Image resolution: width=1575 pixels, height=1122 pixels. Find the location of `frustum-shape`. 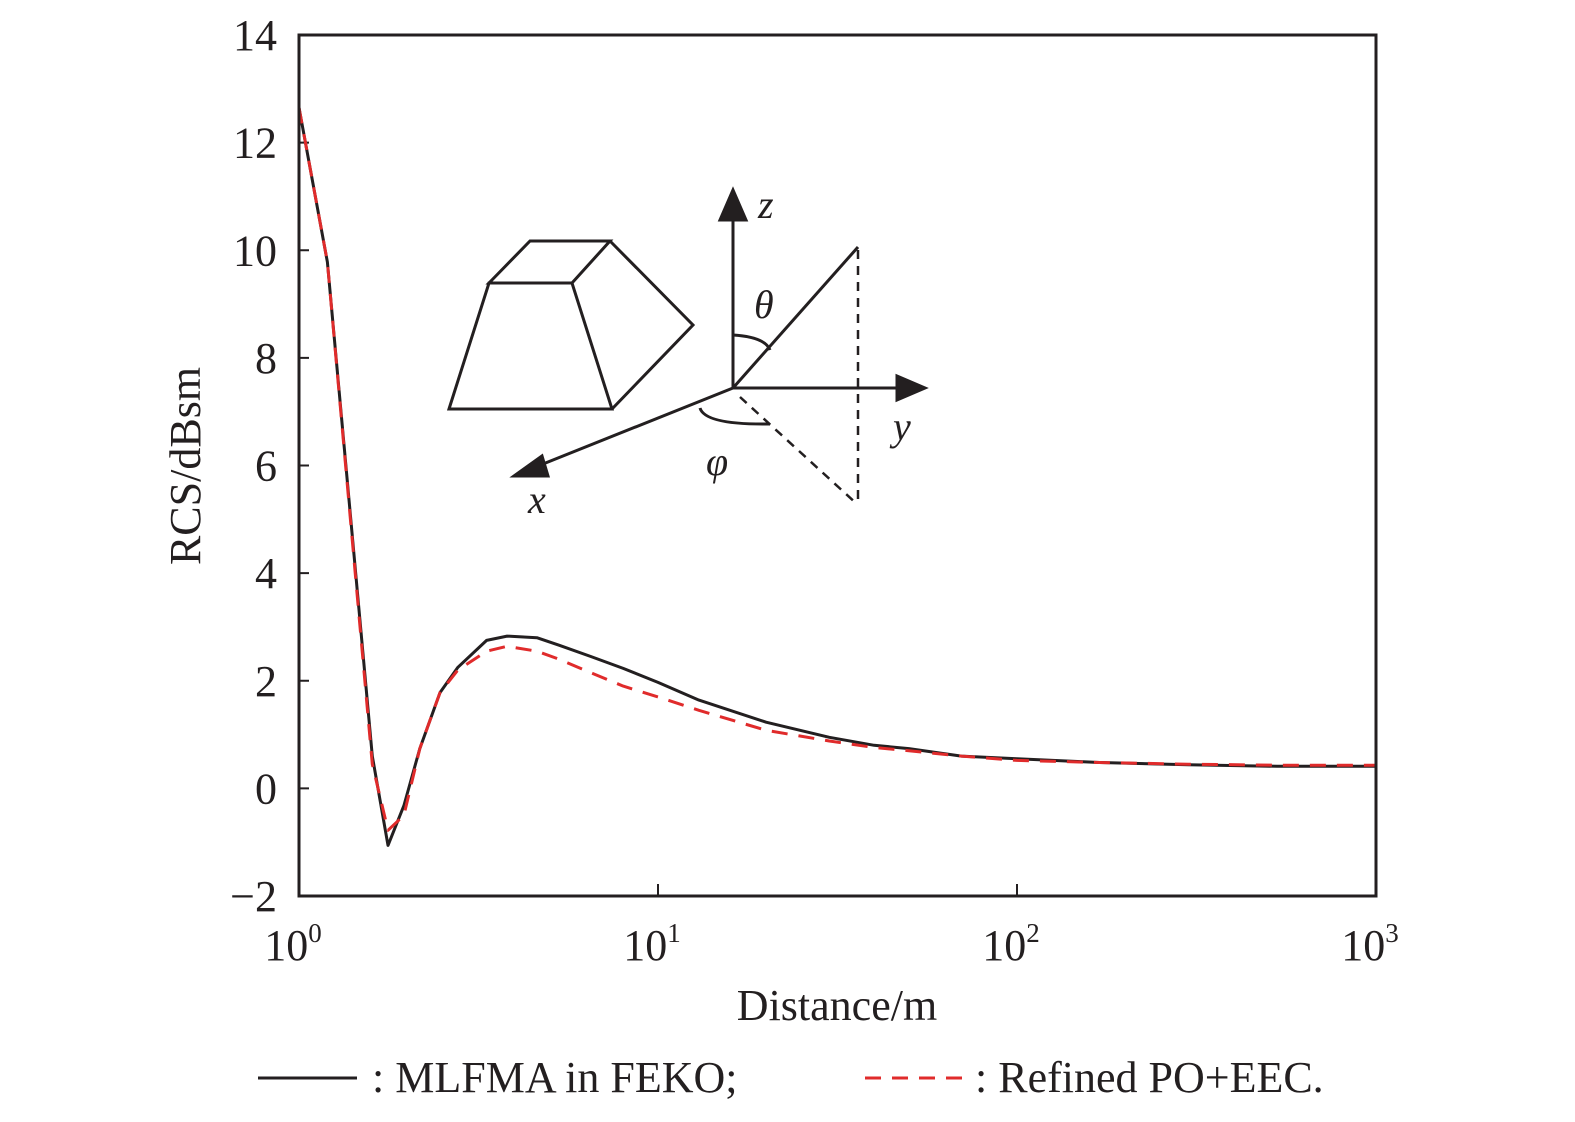

frustum-shape is located at coordinates (571, 325).